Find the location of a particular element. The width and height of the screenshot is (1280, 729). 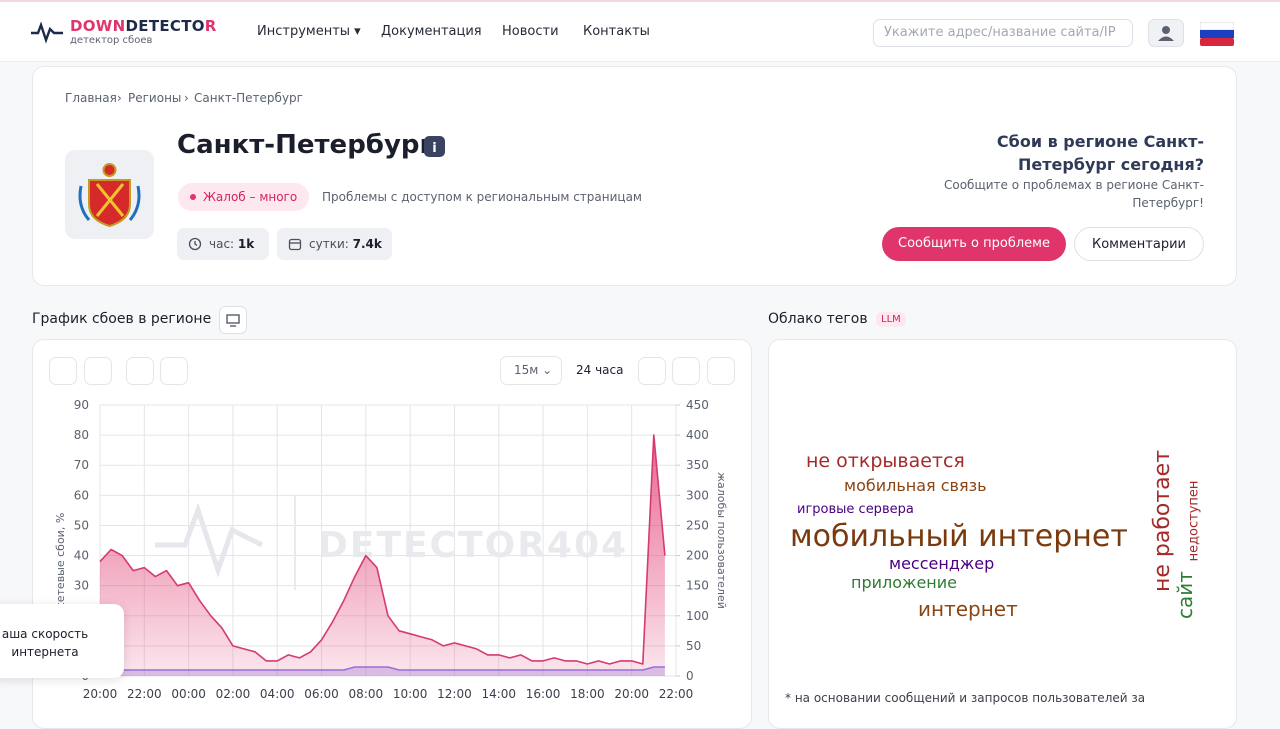

y-tick-label: 50 is located at coordinates (81, 525).